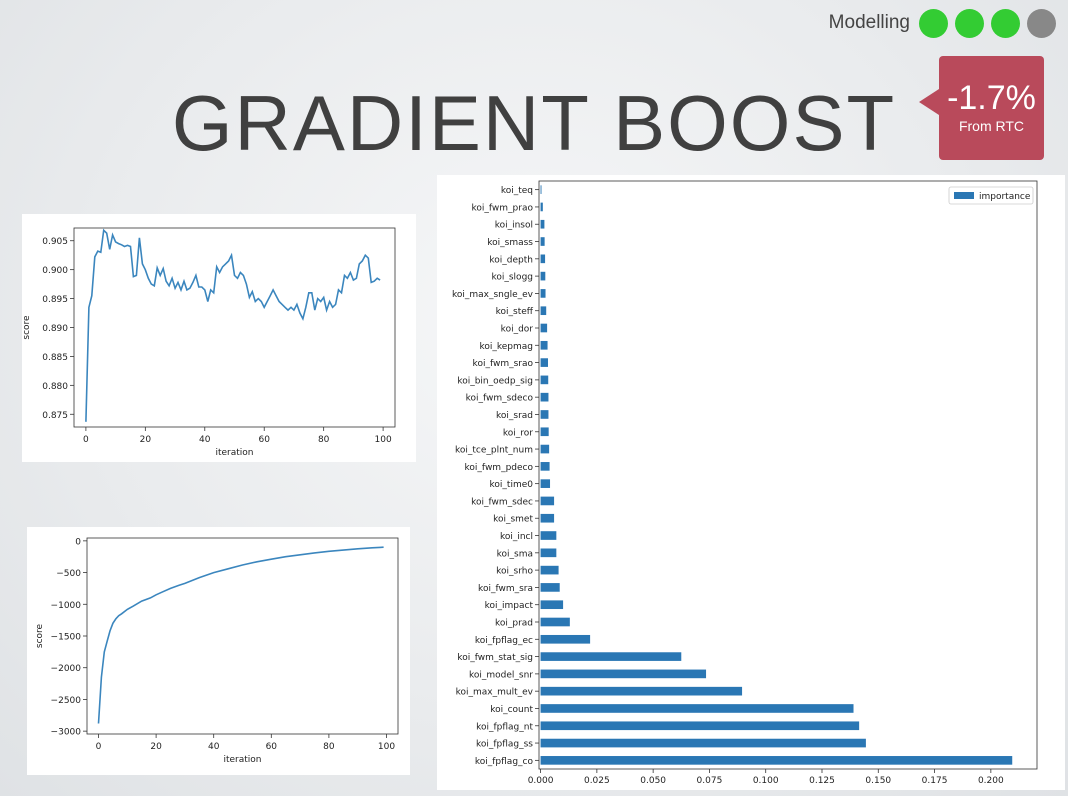  I want to click on category-label: koi_prad, so click(514, 624).